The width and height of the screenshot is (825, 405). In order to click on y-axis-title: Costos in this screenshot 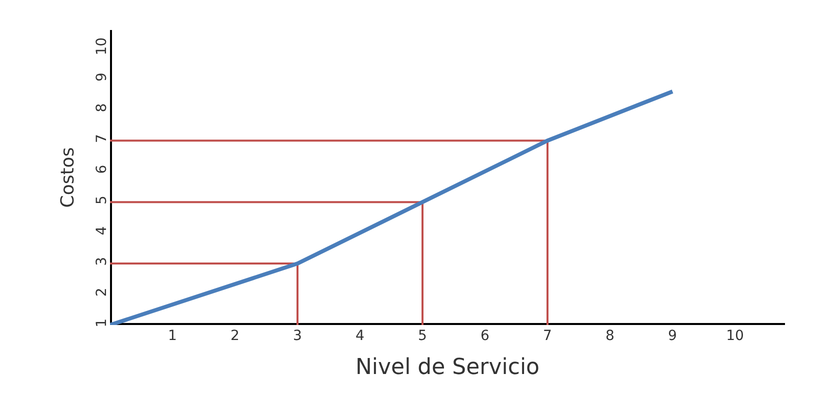, I will do `click(67, 177)`.